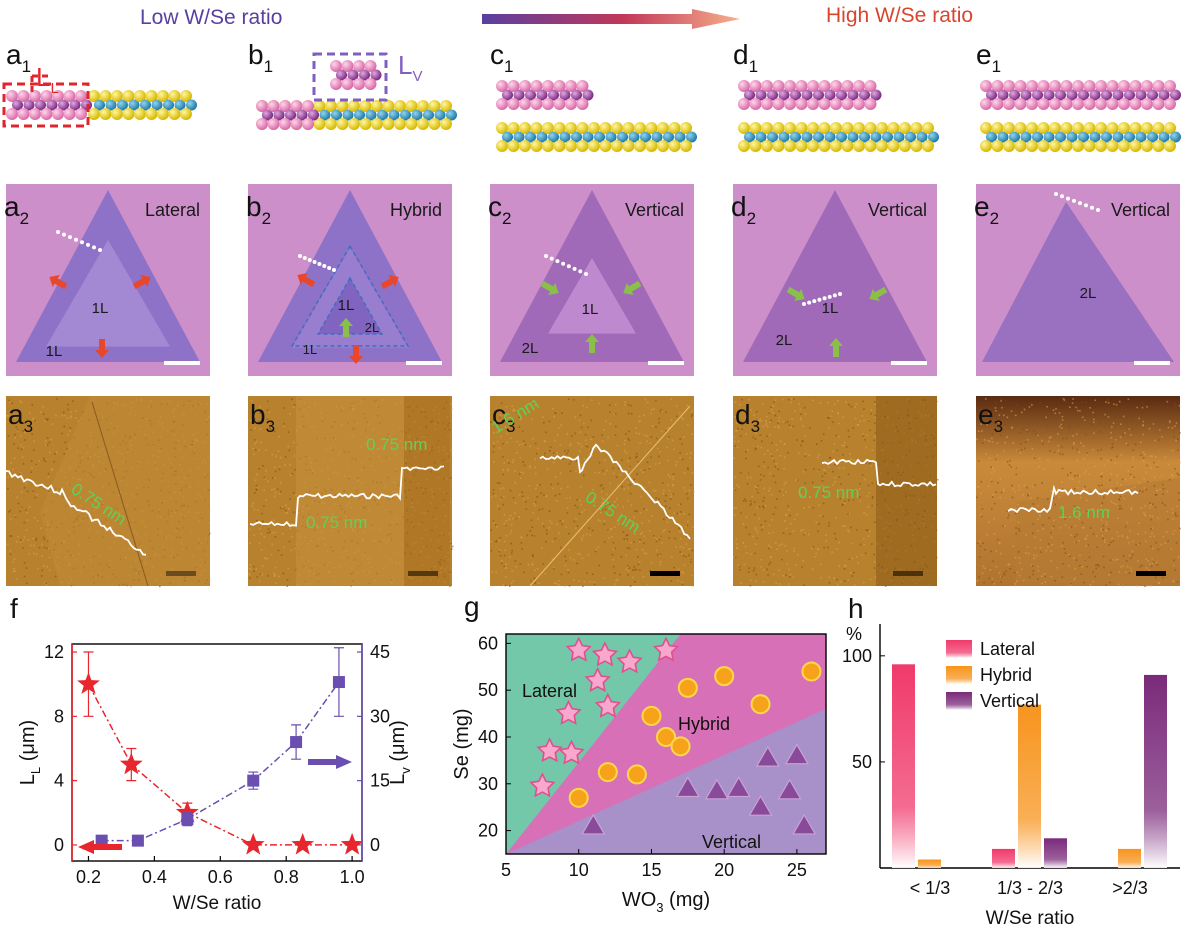 The height and width of the screenshot is (943, 1188). What do you see at coordinates (400, 752) in the screenshot?
I see `chart-f-ylabel-right: Lv (μm)` at bounding box center [400, 752].